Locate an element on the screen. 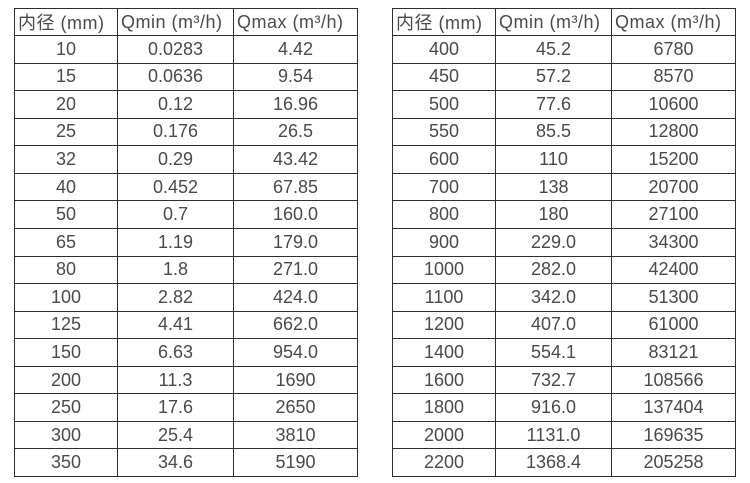 The image size is (750, 483). table-row: 150 6.63 954.0 is located at coordinates (186, 352).